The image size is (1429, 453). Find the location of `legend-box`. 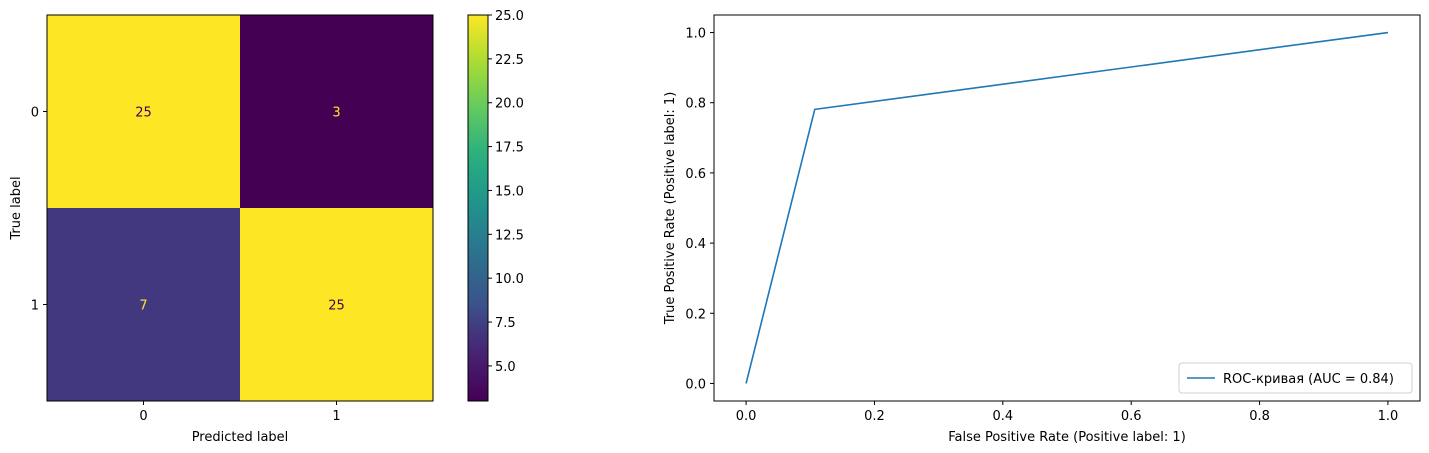

legend-box is located at coordinates (1295, 378).